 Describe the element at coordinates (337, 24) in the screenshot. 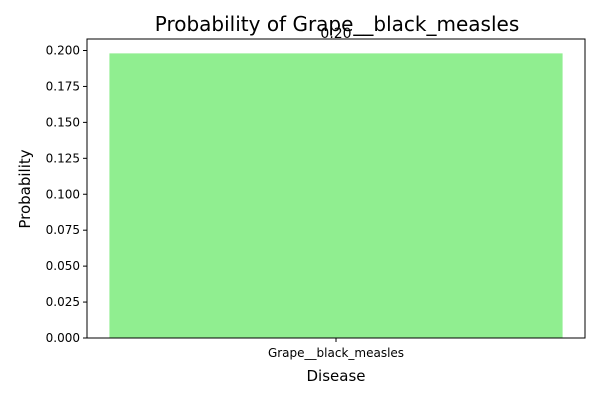

I see `chart-title: Probability of Grape__black_measles` at that location.